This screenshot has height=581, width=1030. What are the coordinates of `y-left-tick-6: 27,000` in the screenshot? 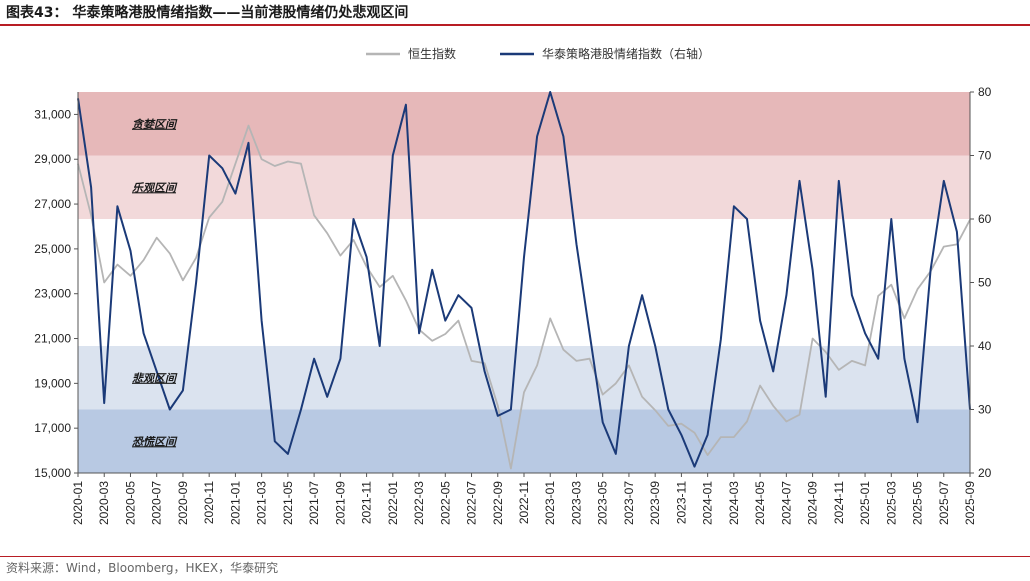 It's located at (52, 204).